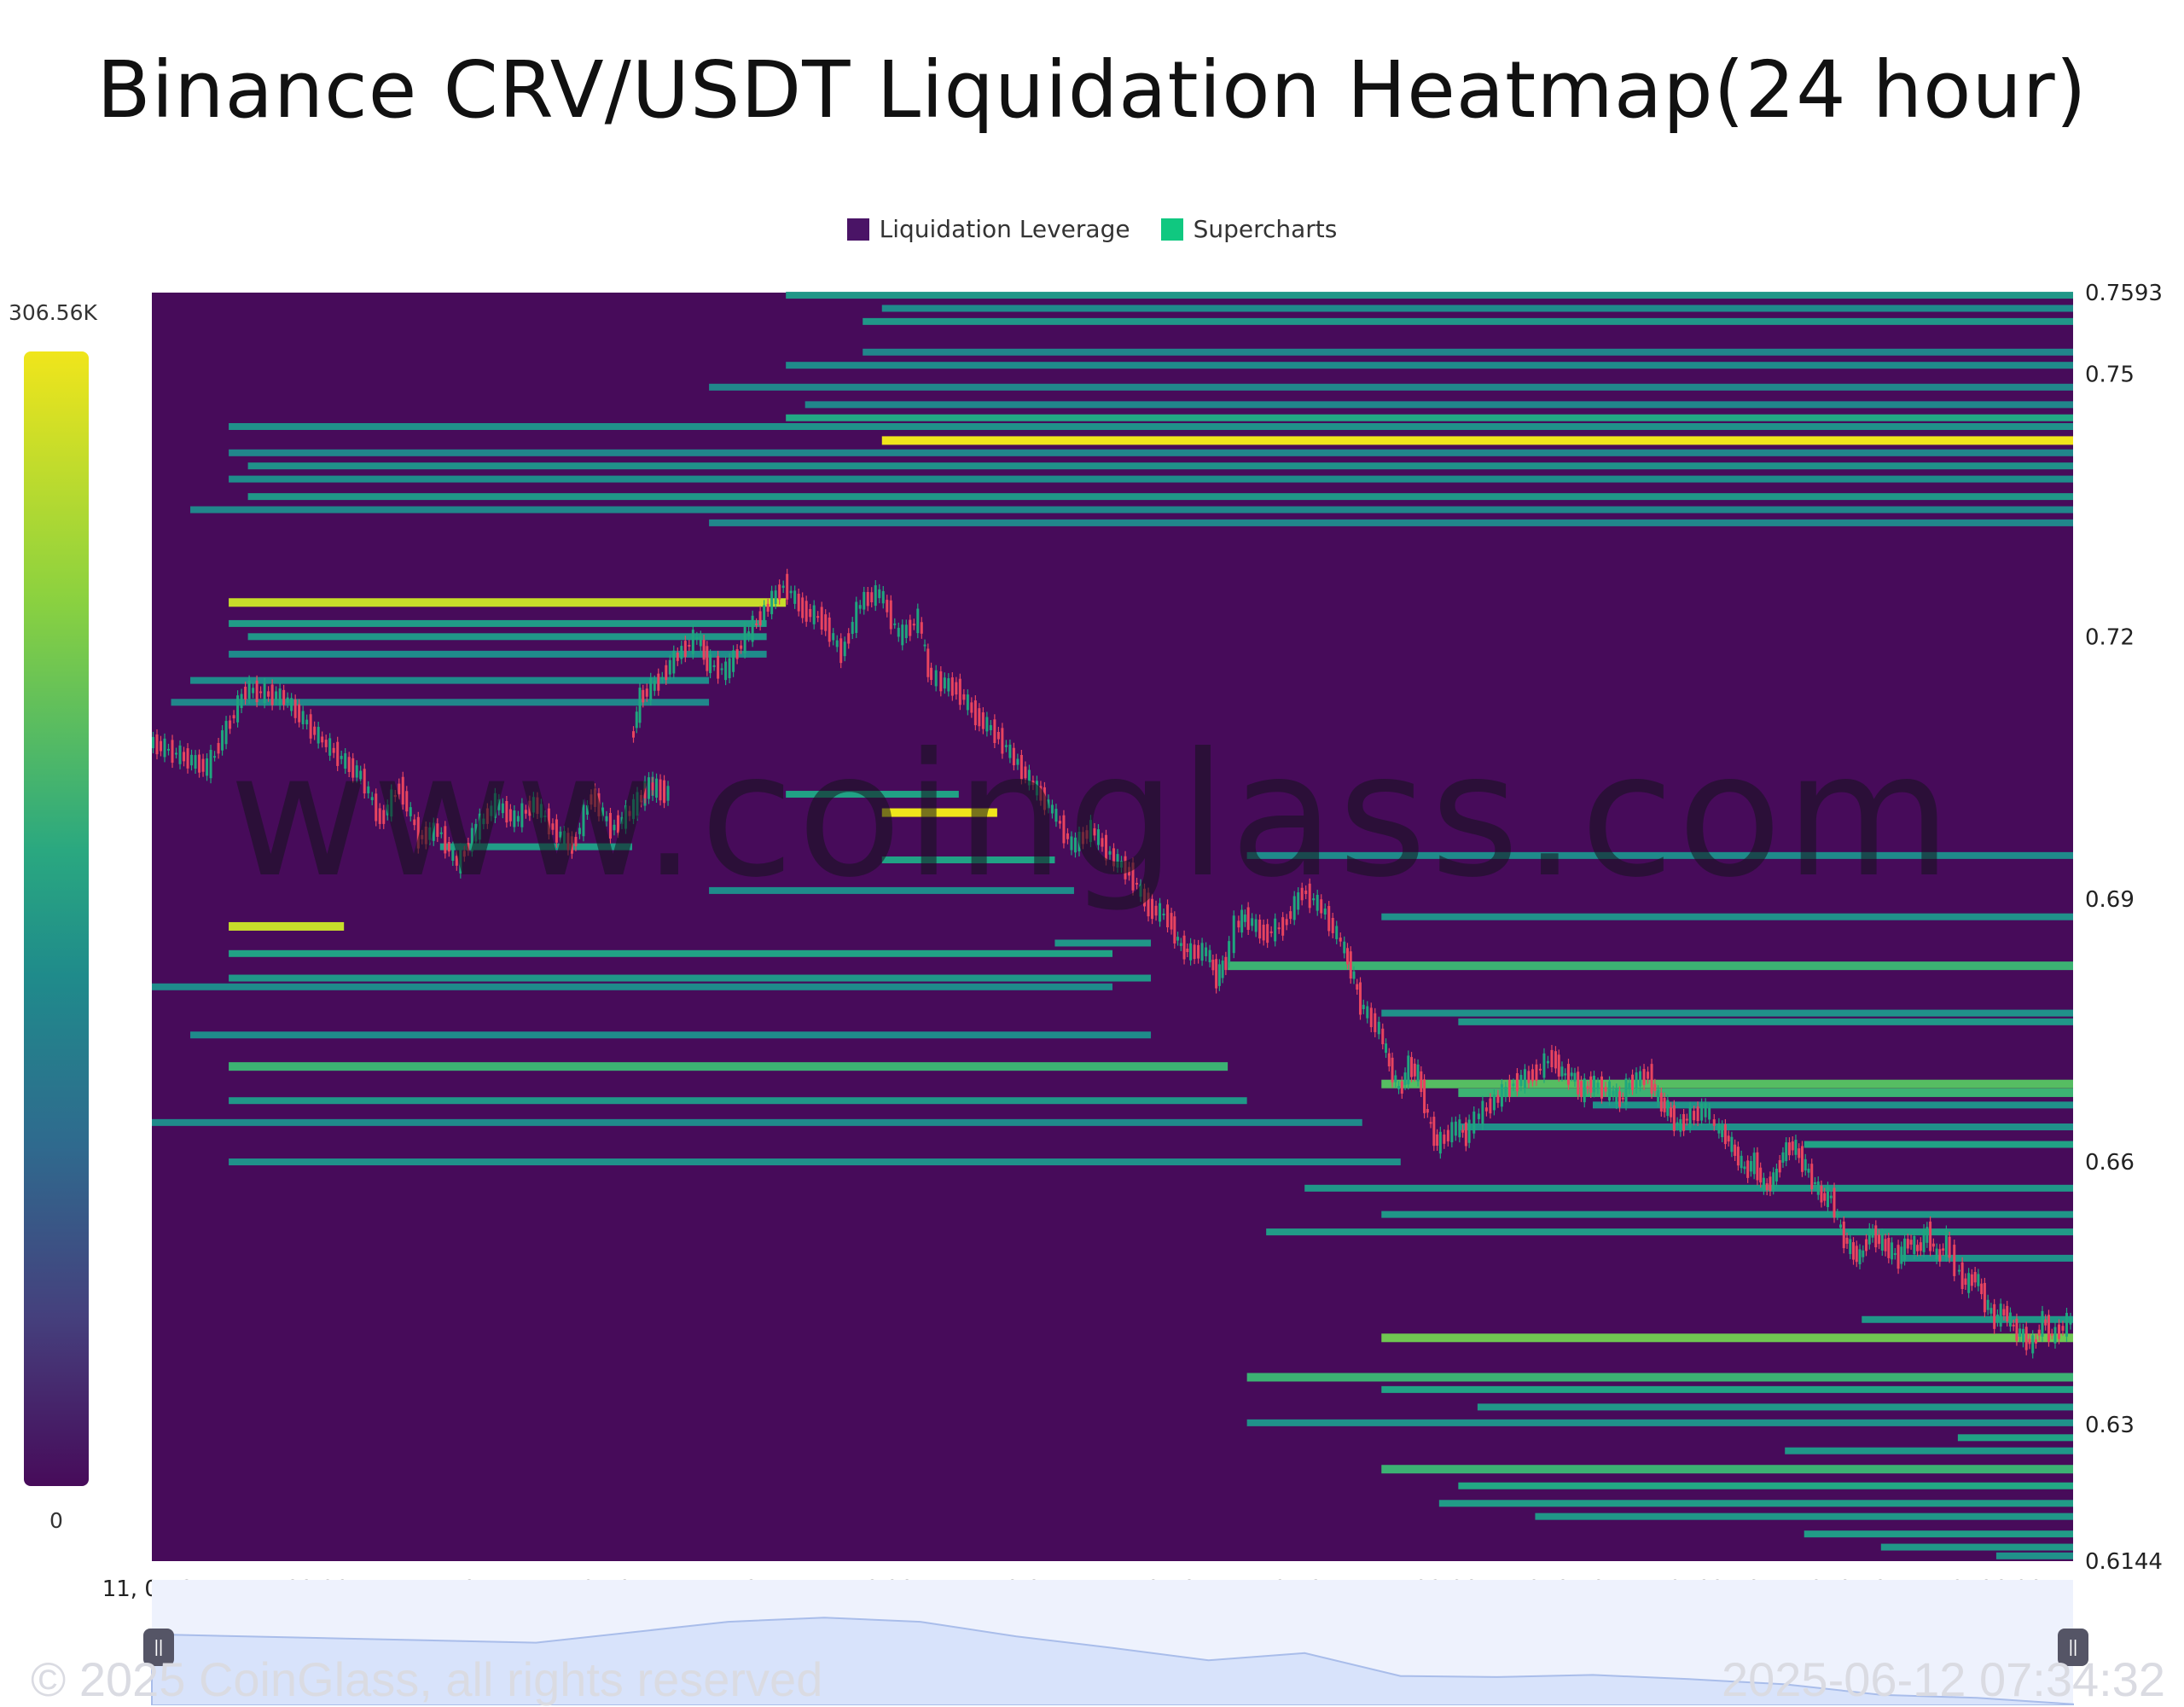  Describe the element at coordinates (159, 1648) in the screenshot. I see `navigator-left-handle: ||` at that location.